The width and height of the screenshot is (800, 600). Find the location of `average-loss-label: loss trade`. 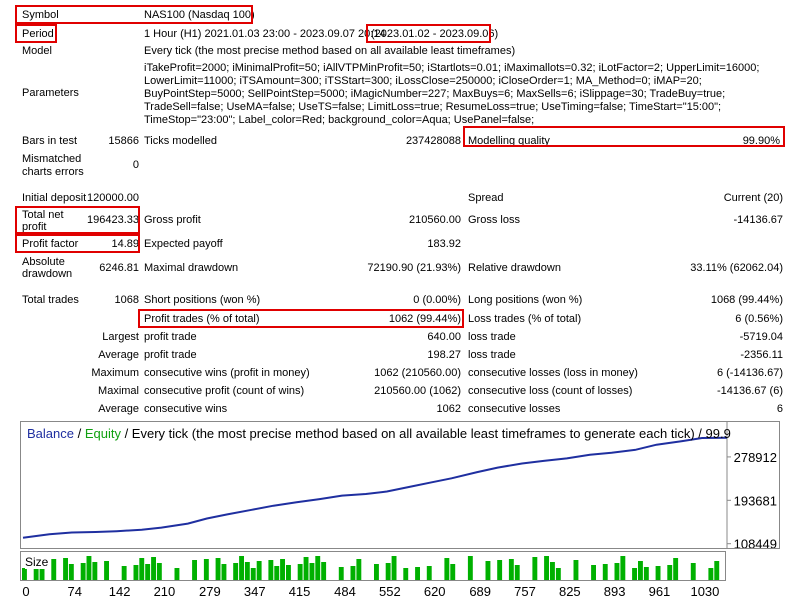

average-loss-label: loss trade is located at coordinates (492, 355).